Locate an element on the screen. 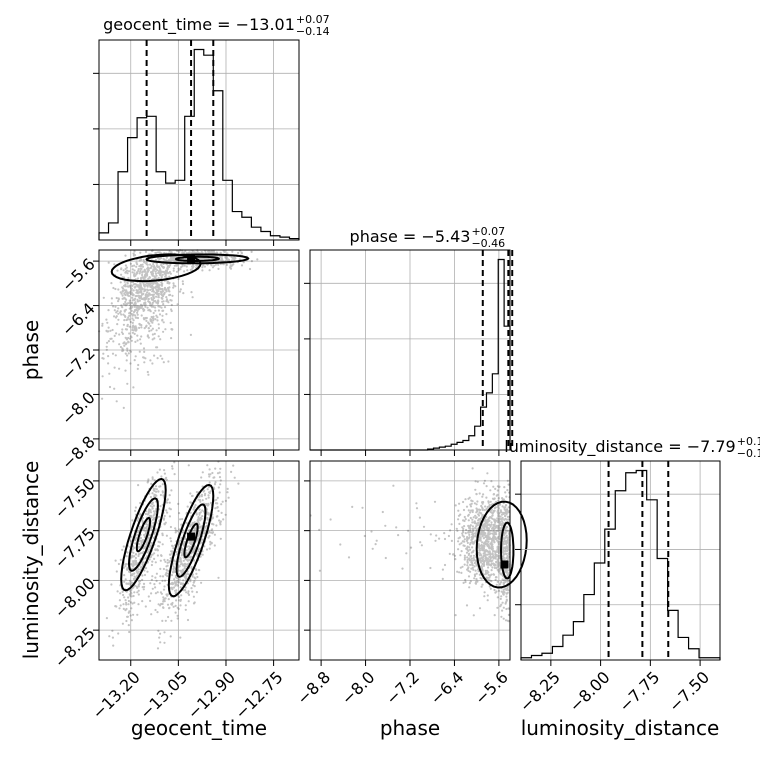 The height and width of the screenshot is (760, 760). geocent_time-hist-frame is located at coordinates (199, 140).